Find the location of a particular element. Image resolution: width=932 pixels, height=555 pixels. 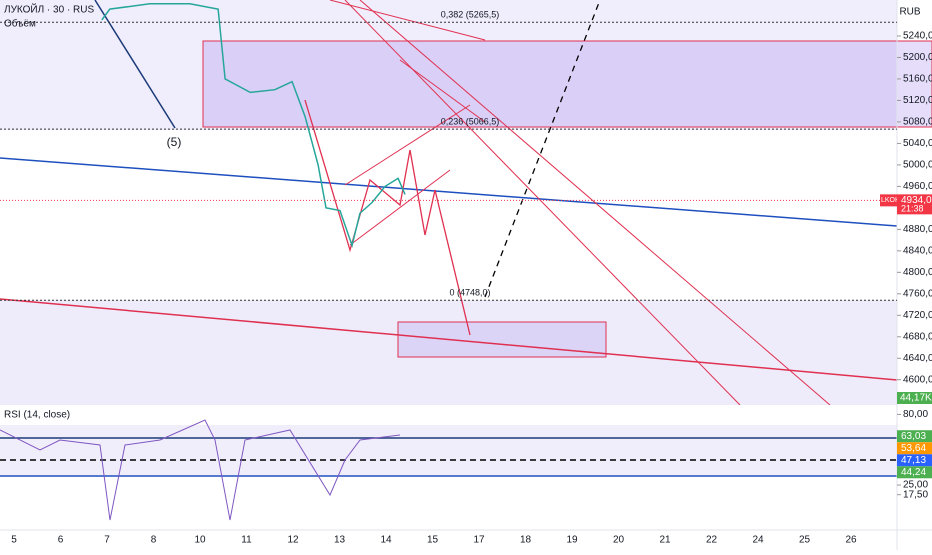

x-tick-label: 14 is located at coordinates (386, 540).